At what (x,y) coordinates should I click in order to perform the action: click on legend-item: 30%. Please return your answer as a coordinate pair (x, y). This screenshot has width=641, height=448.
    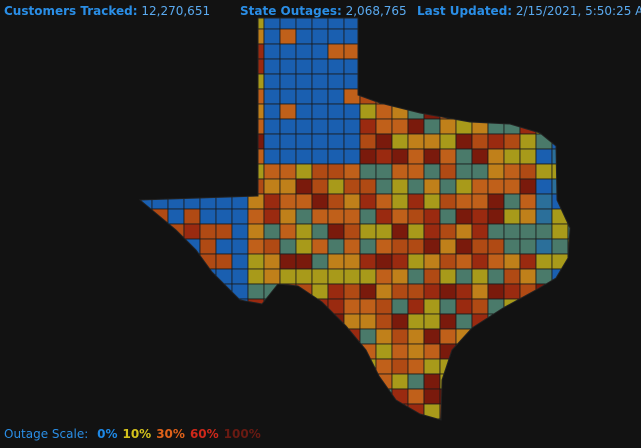
    Looking at the image, I should click on (170, 434).